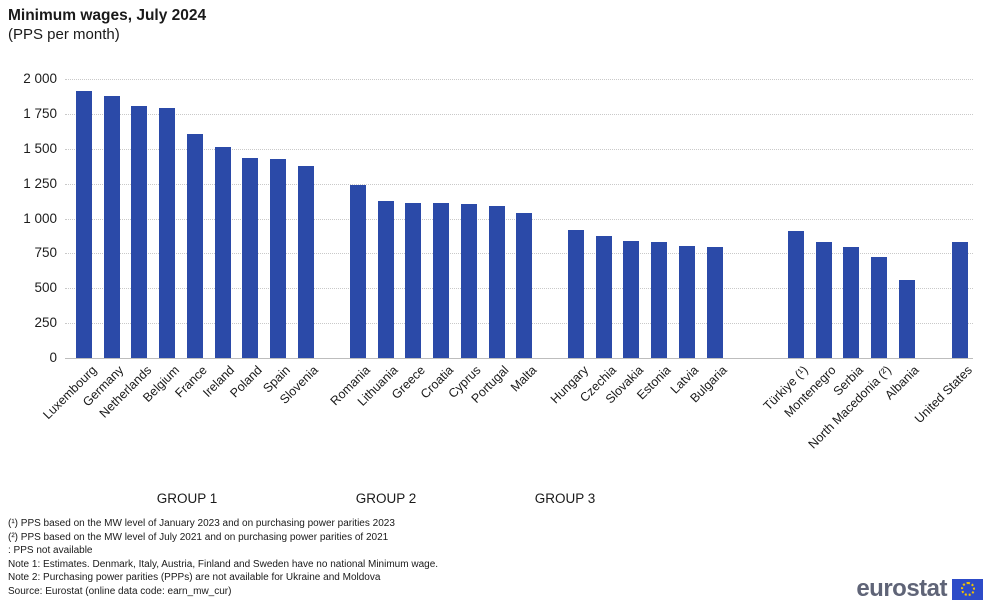 This screenshot has height=606, width=991. I want to click on chart-title: Minimum wages, July 2024, so click(107, 15).